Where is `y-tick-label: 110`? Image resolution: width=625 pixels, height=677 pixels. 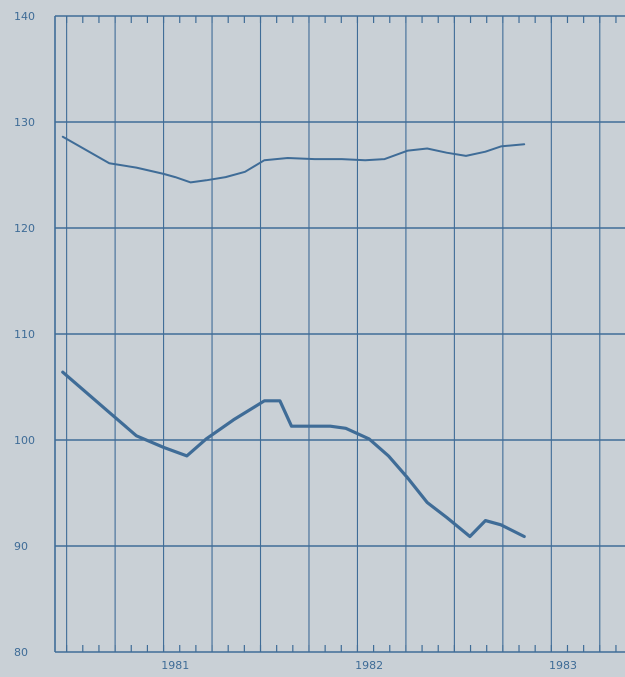
y-tick-label: 110 is located at coordinates (24, 334).